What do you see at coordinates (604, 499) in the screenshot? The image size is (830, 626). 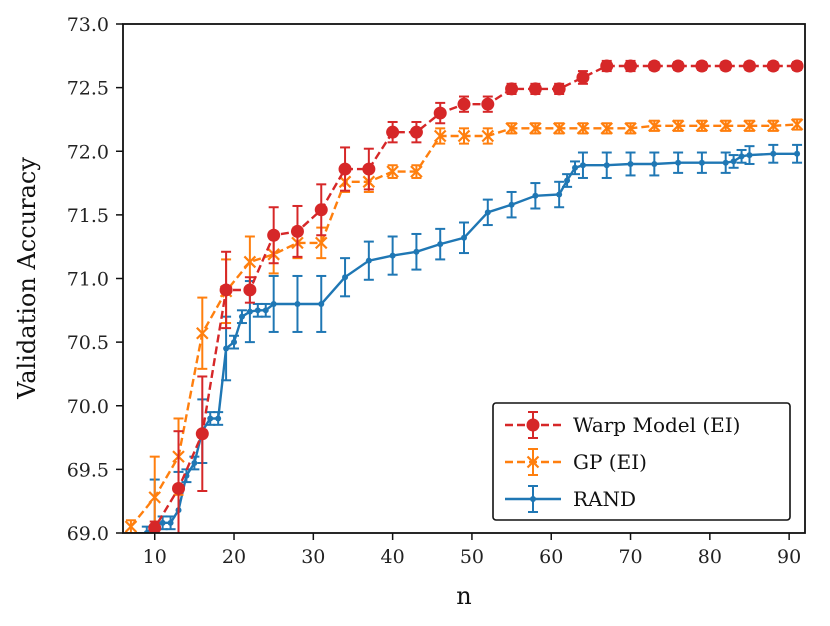 I see `legend-label: RAND` at bounding box center [604, 499].